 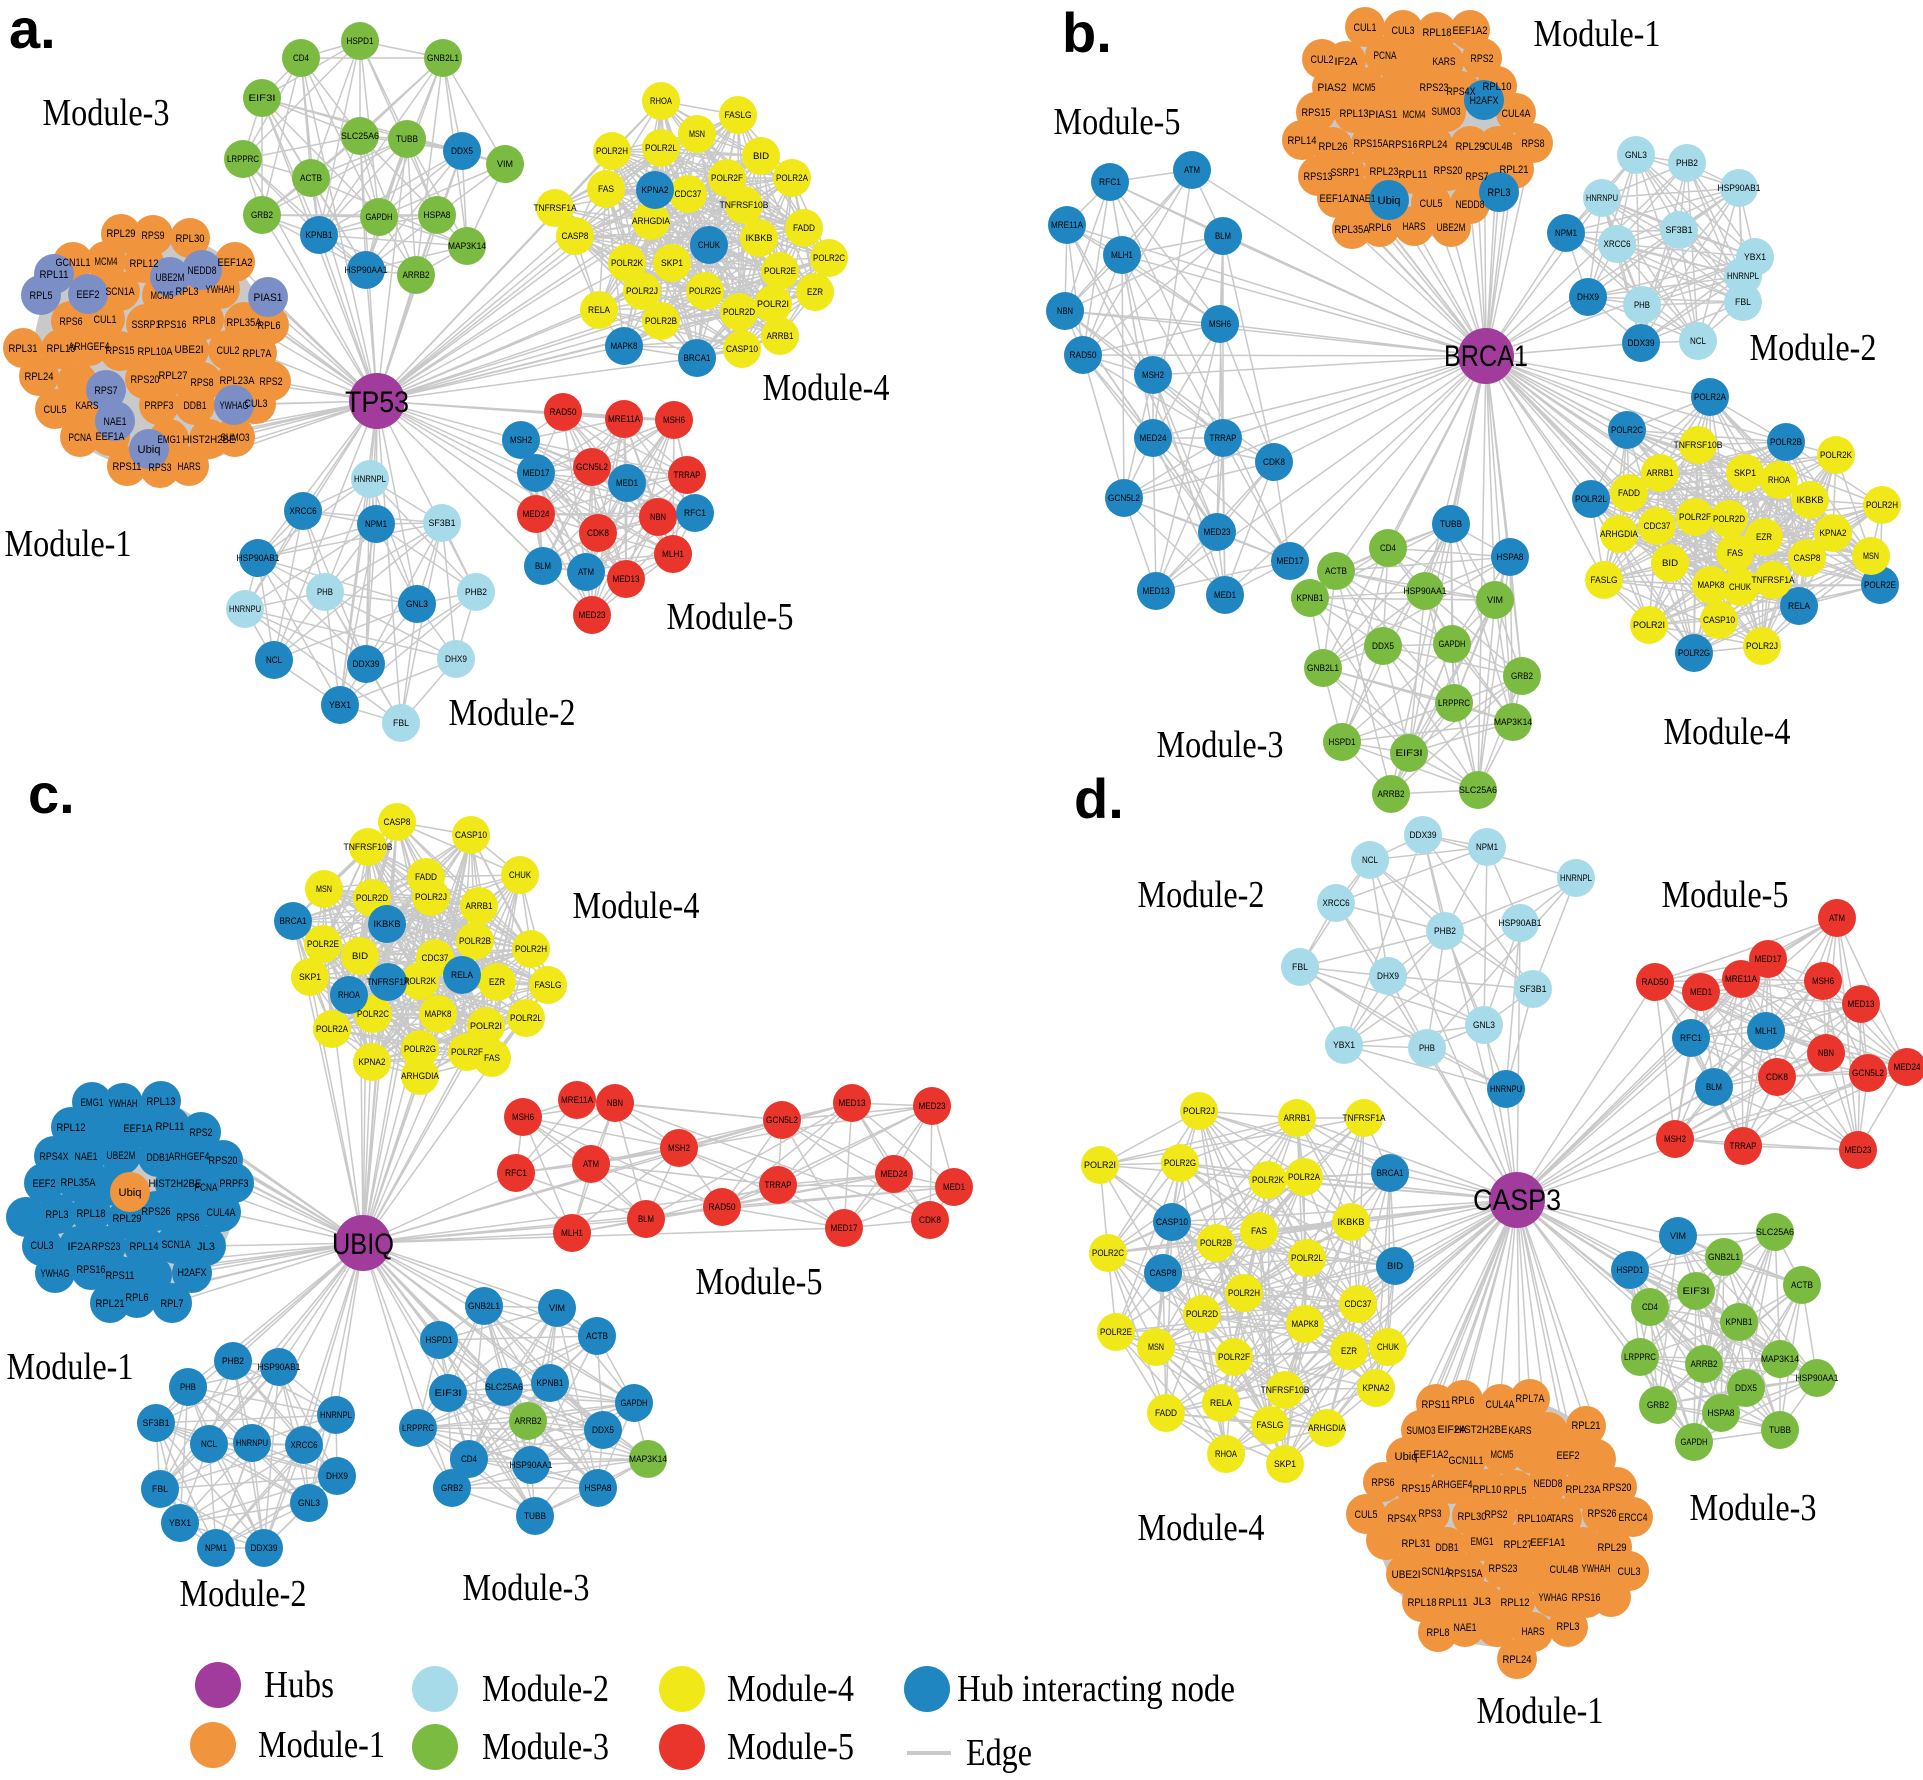 What do you see at coordinates (71, 1128) in the screenshot?
I see `svg-text: RPL12` at bounding box center [71, 1128].